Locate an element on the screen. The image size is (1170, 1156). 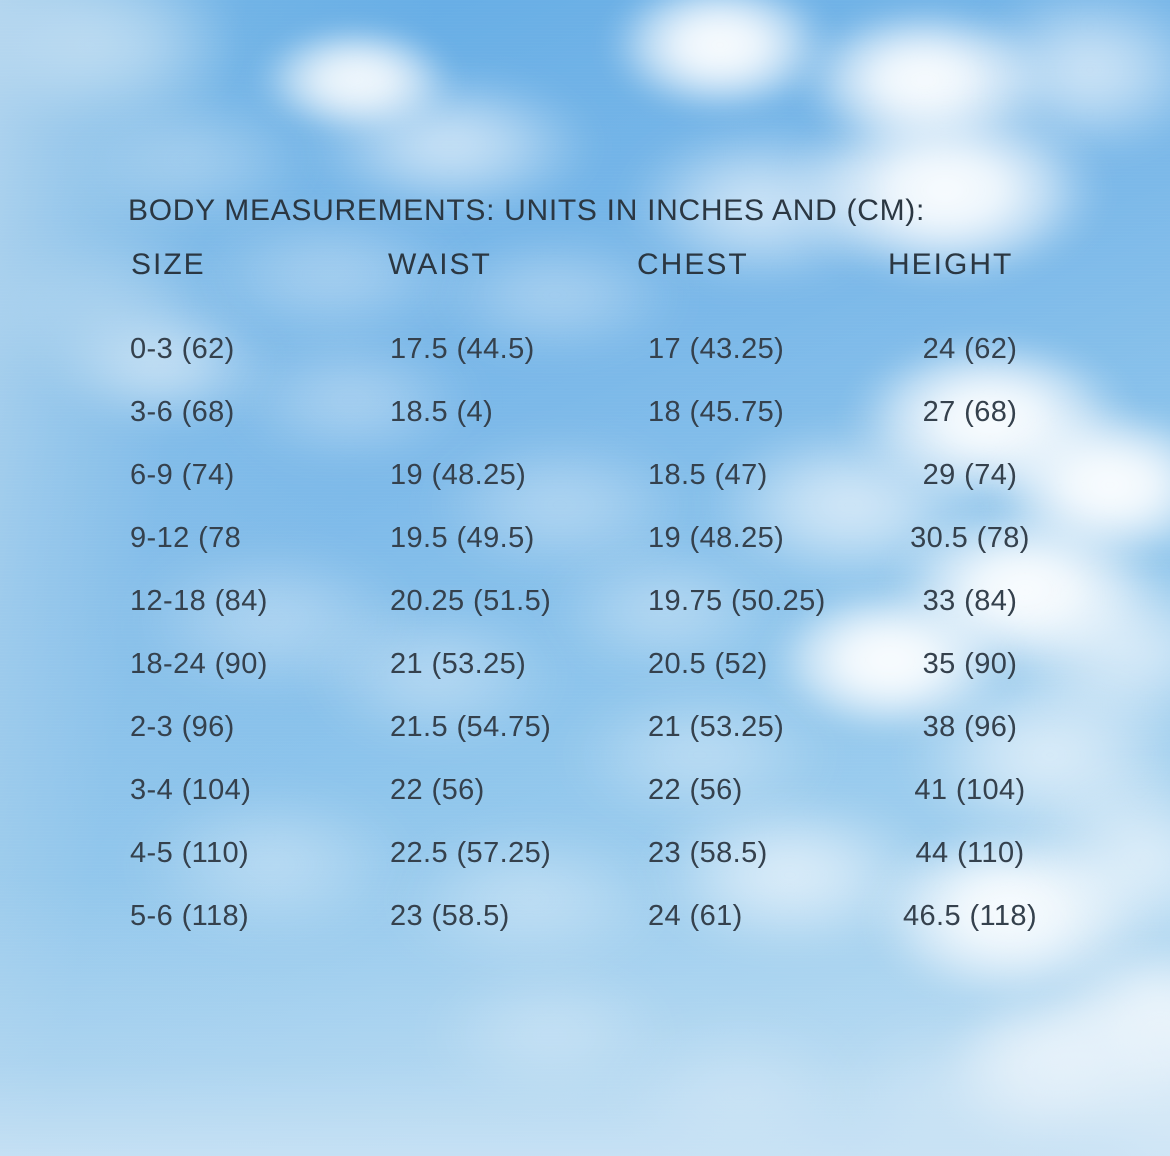
column-header-height: HEIGHT is located at coordinates (951, 264).